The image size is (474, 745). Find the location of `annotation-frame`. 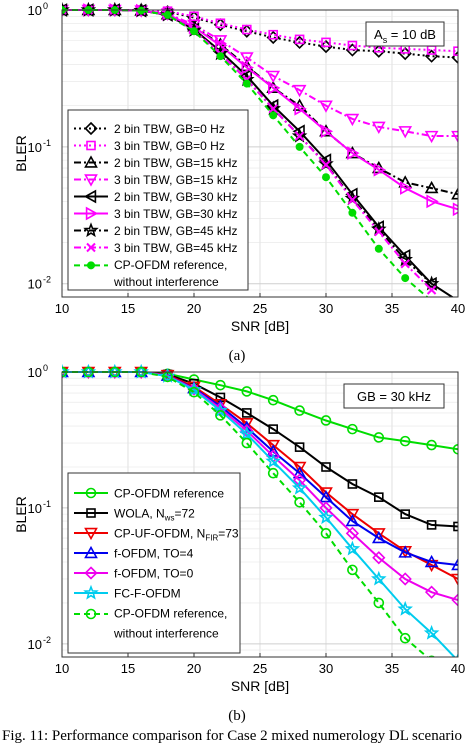

annotation-frame is located at coordinates (405, 34).